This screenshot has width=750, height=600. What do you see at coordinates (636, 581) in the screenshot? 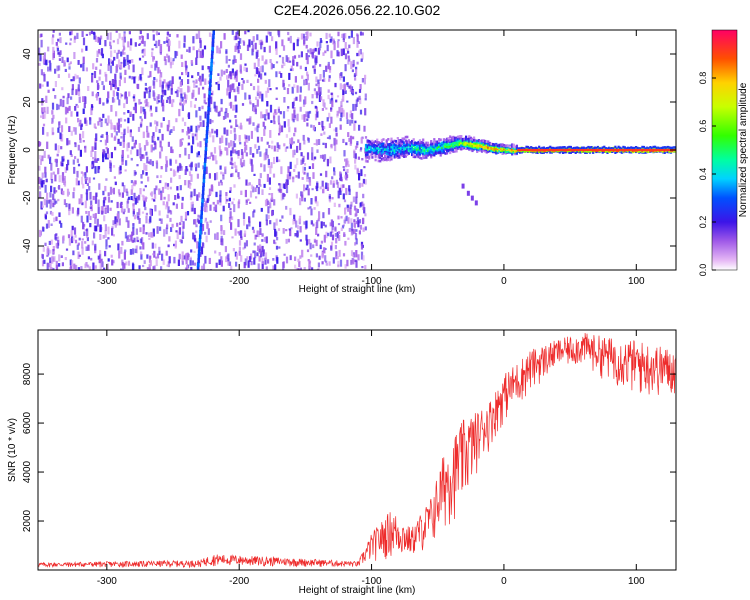
I see `x-tick-label-4: 100` at bounding box center [636, 581].